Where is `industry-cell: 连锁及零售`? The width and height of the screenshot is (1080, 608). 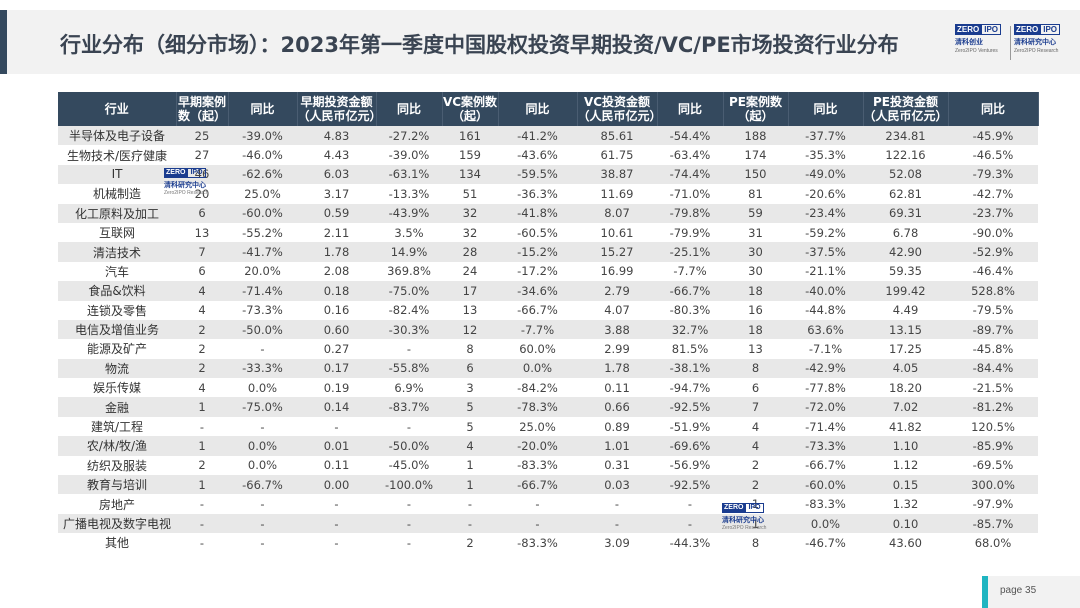
industry-cell: 连锁及零售 is located at coordinates (117, 310).